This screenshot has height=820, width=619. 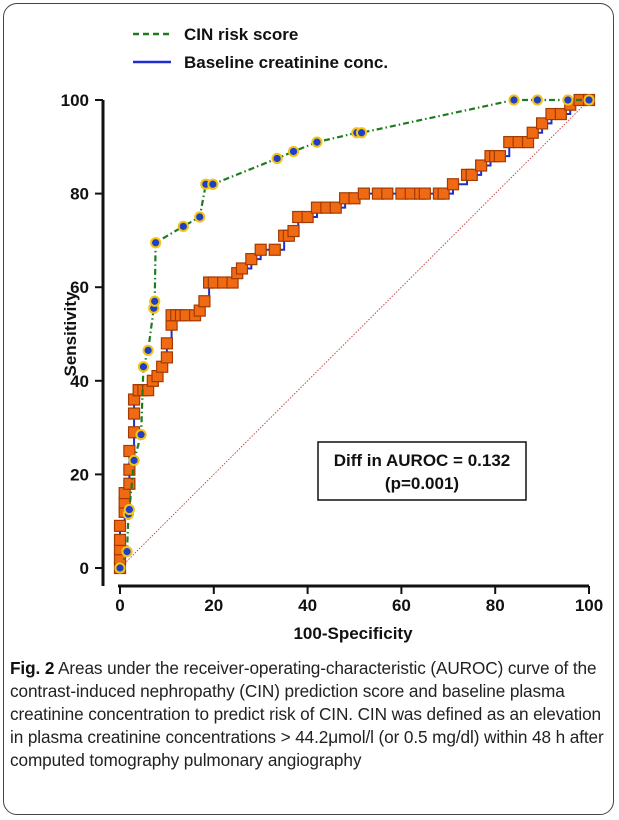 What do you see at coordinates (70, 334) in the screenshot?
I see `y-axis-title: Sensitivity` at bounding box center [70, 334].